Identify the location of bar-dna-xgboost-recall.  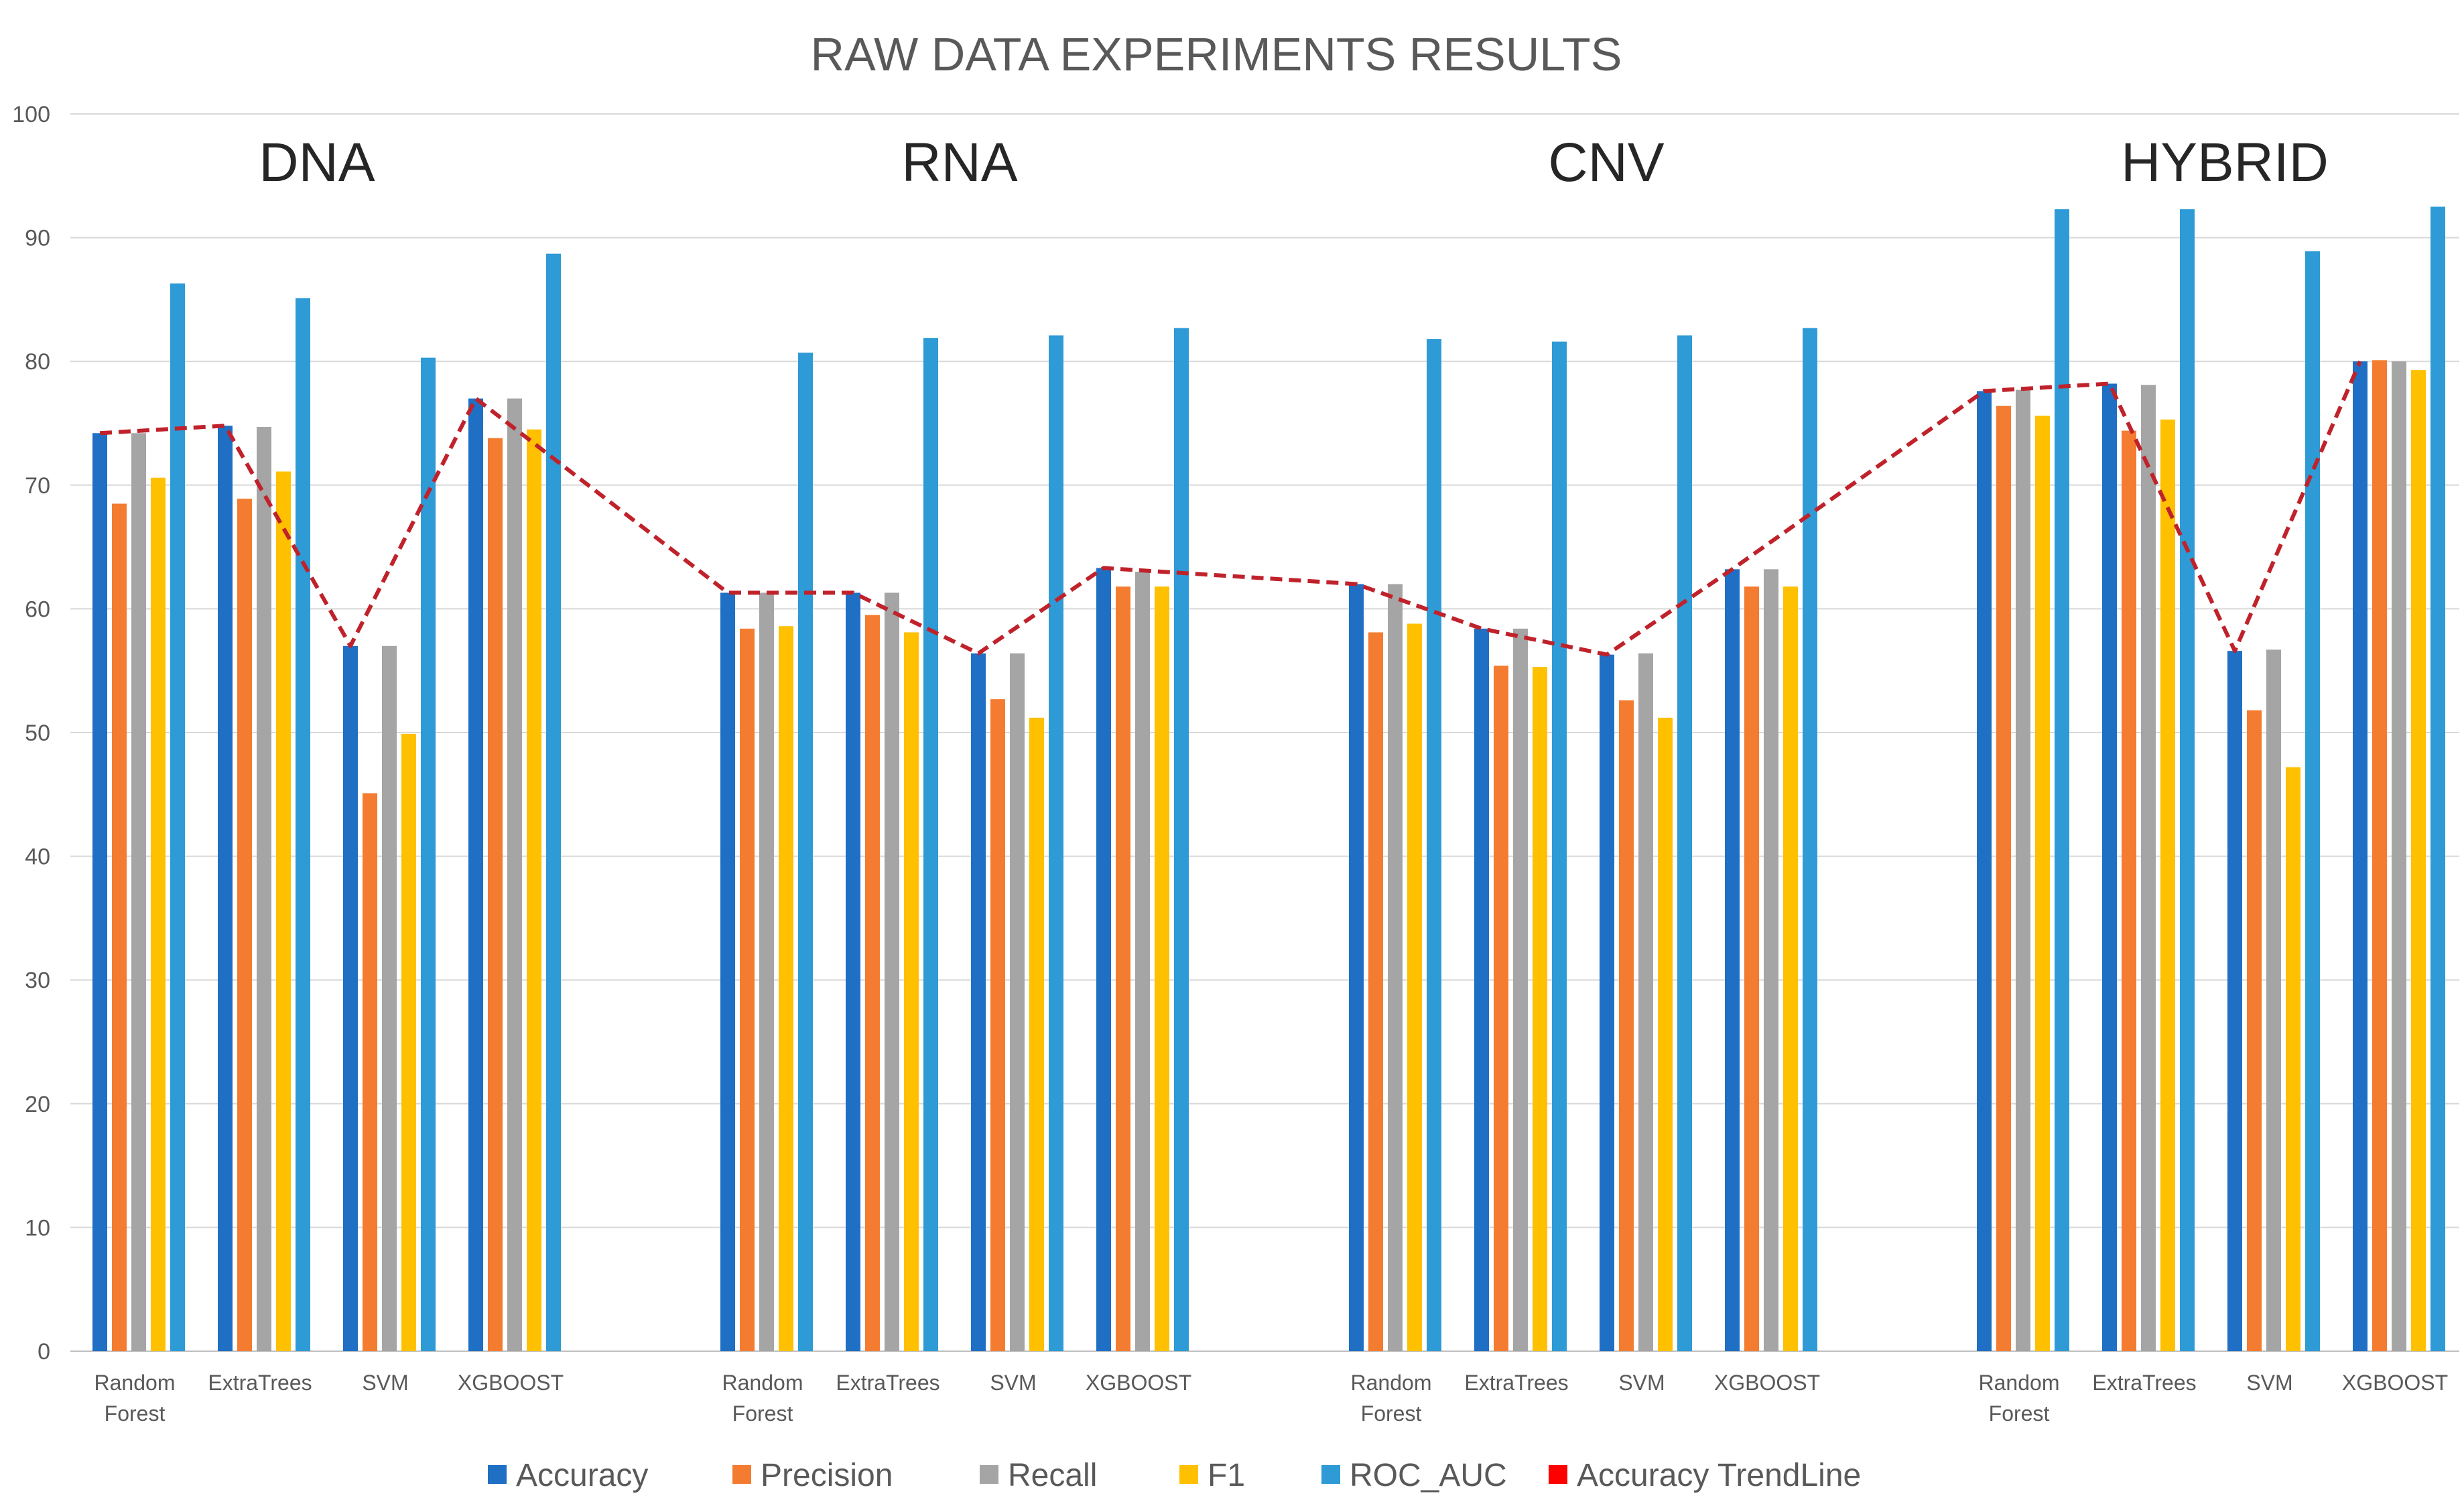
(514, 874).